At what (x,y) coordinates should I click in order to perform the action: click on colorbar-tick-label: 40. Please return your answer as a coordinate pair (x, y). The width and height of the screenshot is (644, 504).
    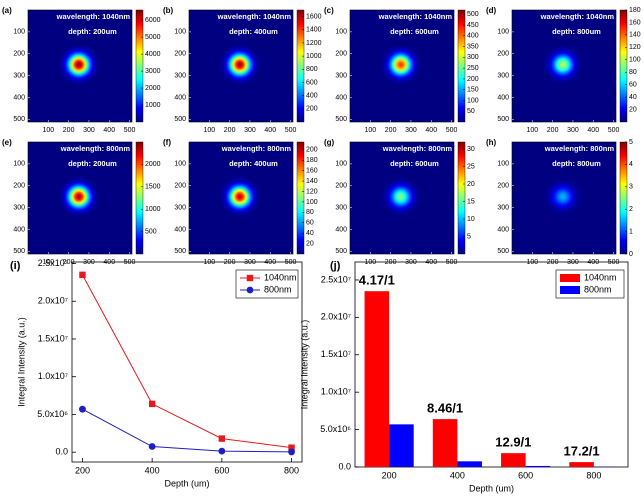
    Looking at the image, I should click on (633, 97).